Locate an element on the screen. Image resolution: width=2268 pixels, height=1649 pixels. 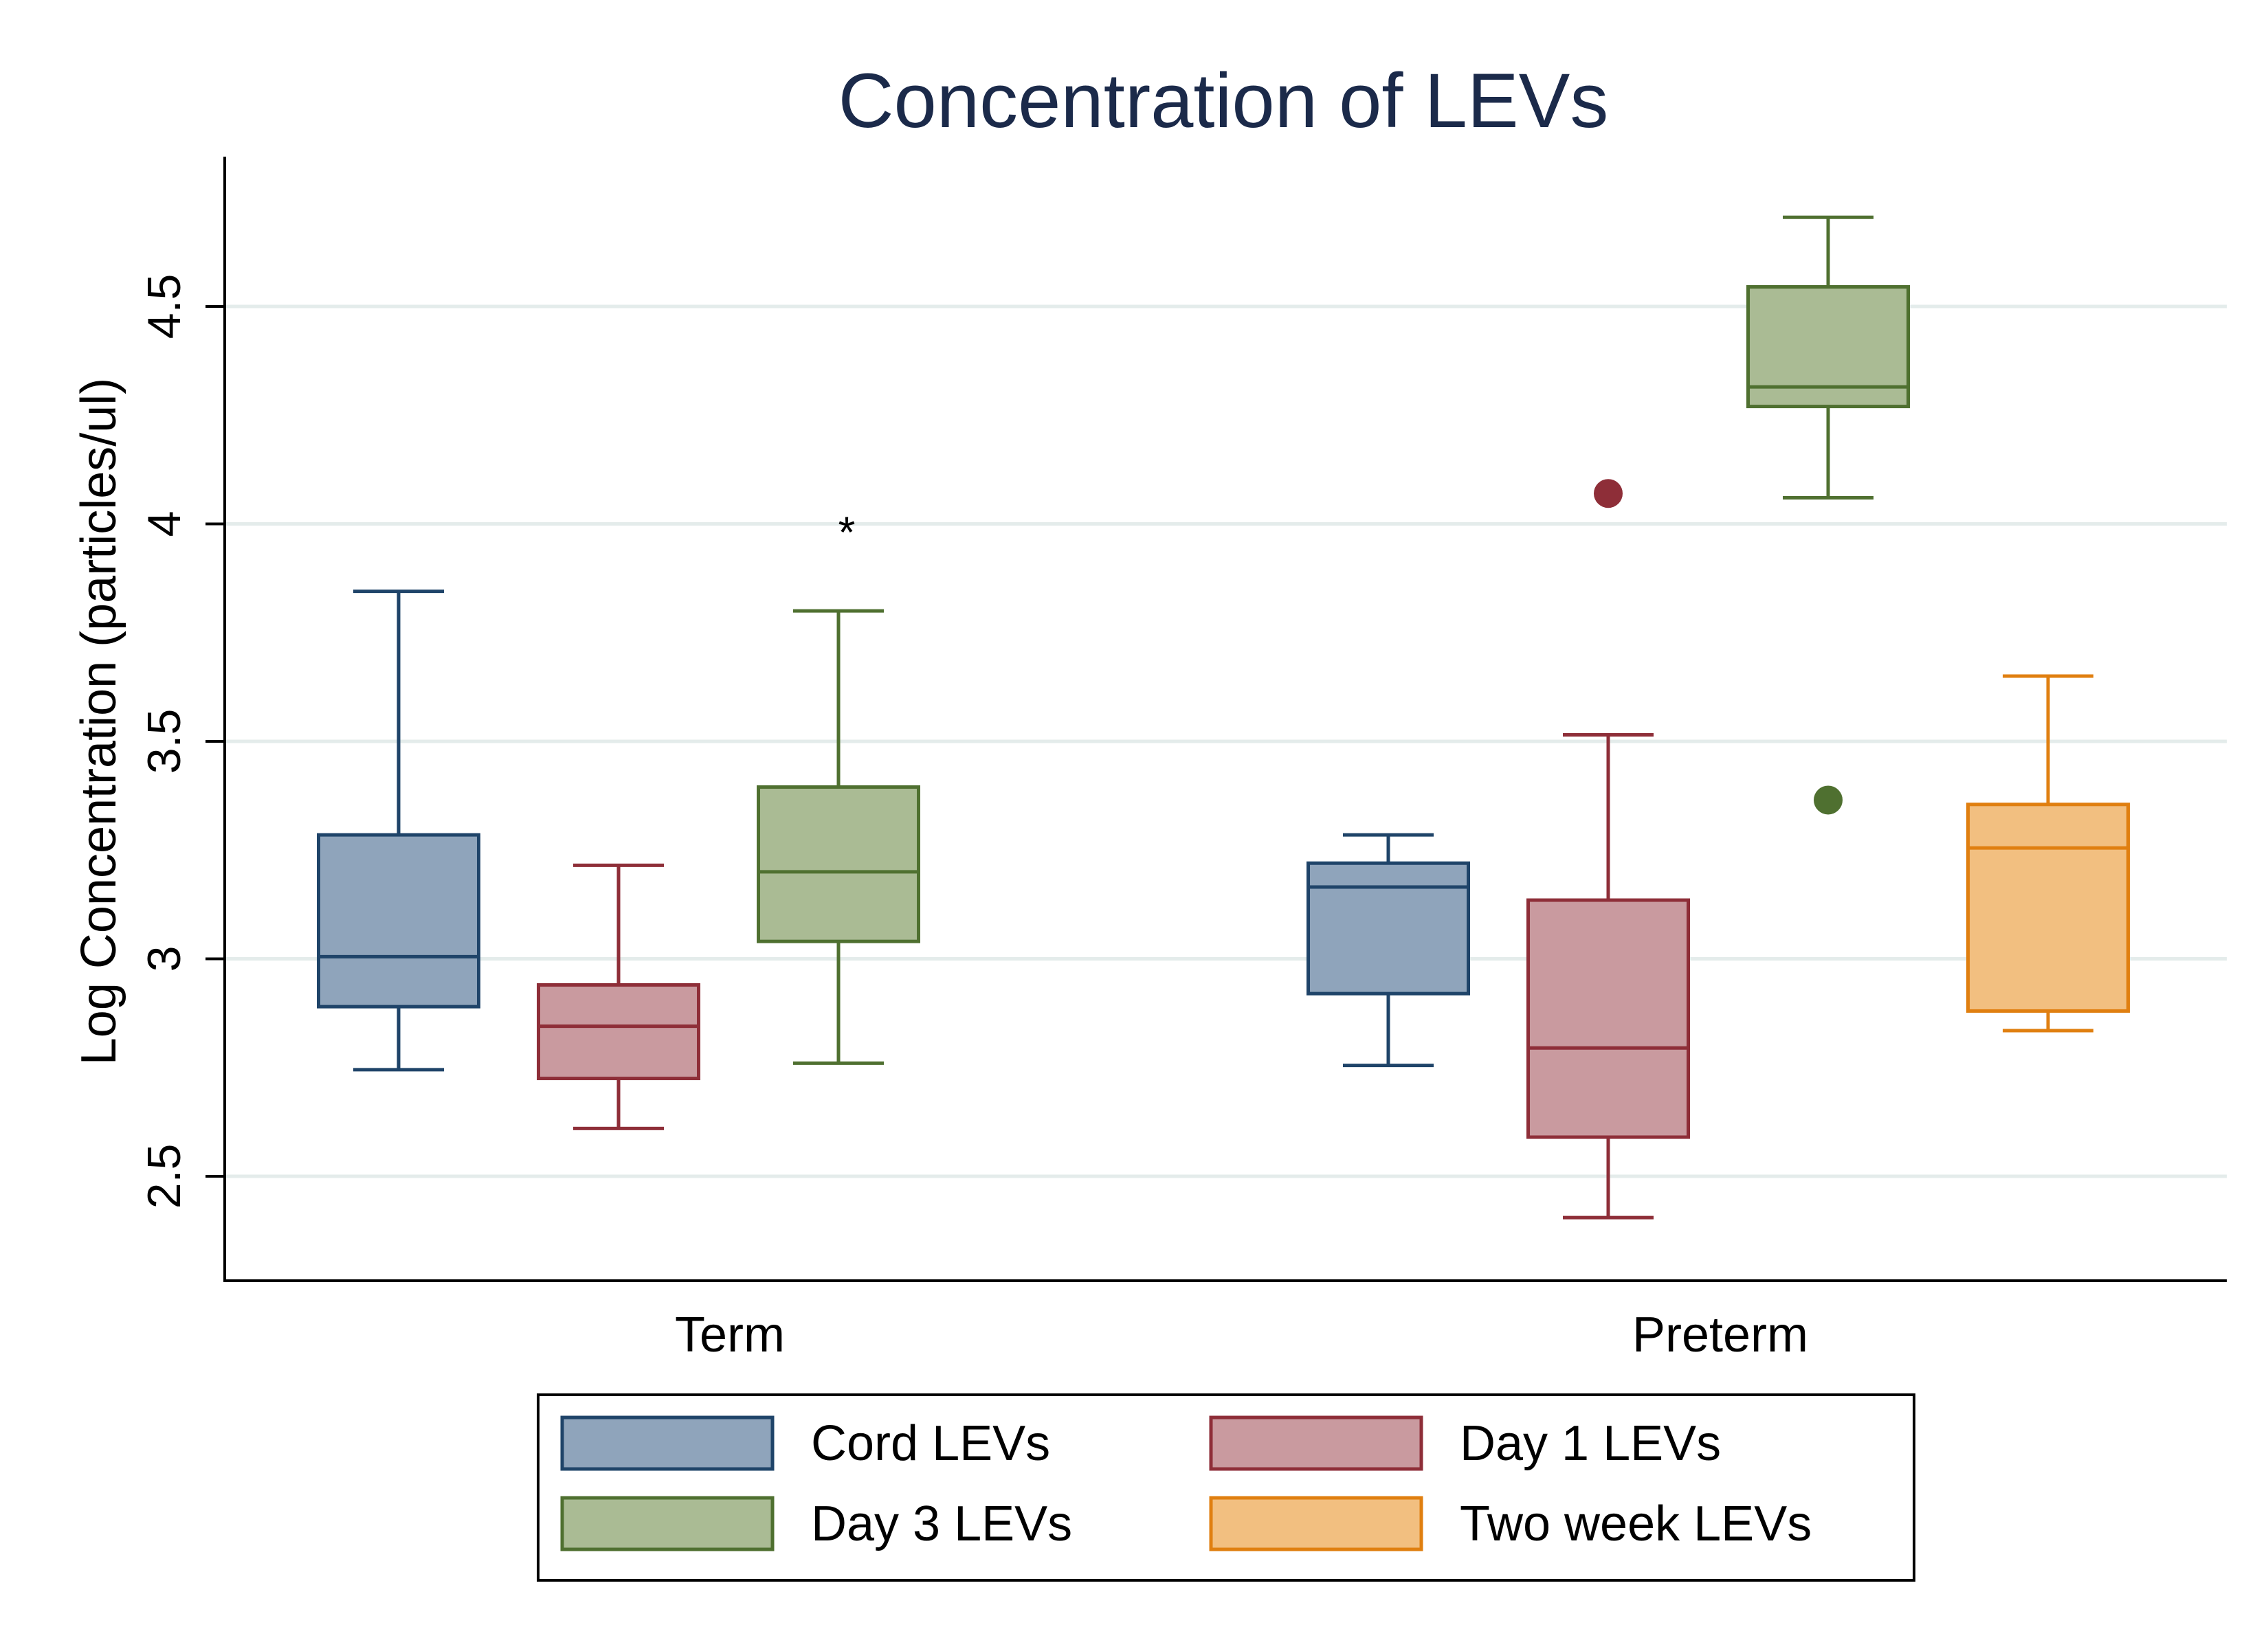
annotation-asterisk: * is located at coordinates (847, 532).